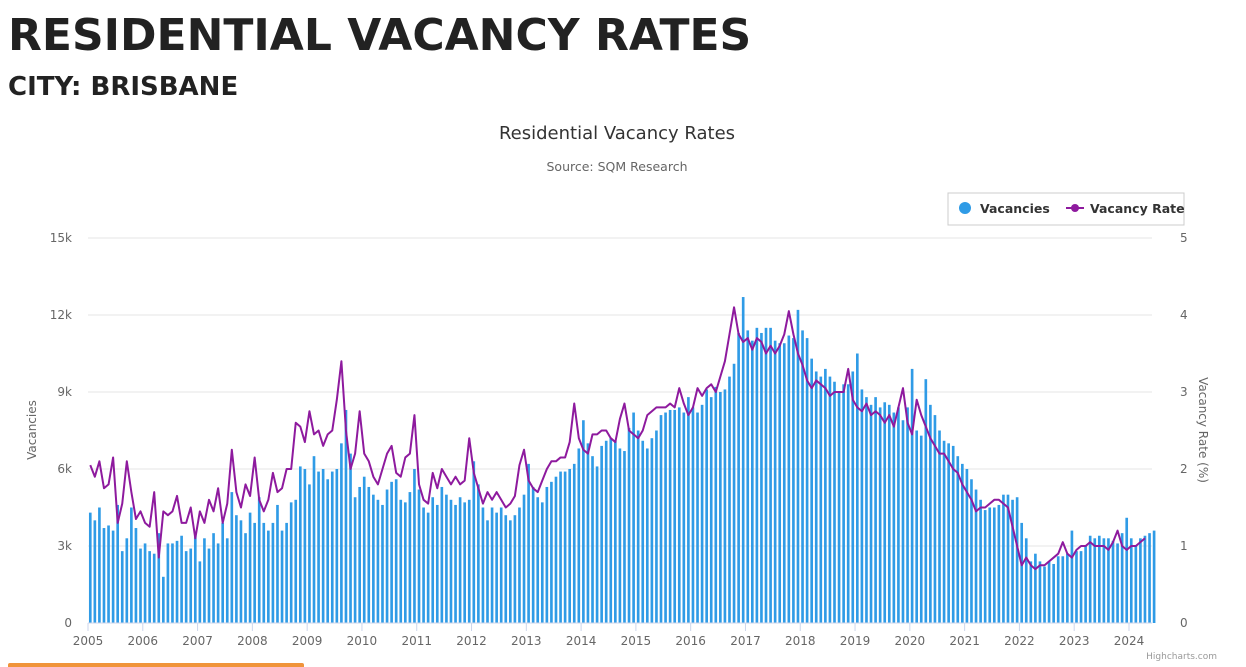  What do you see at coordinates (1004, 208) in the screenshot?
I see `legend-item-vacancies: Vacancies` at bounding box center [1004, 208].